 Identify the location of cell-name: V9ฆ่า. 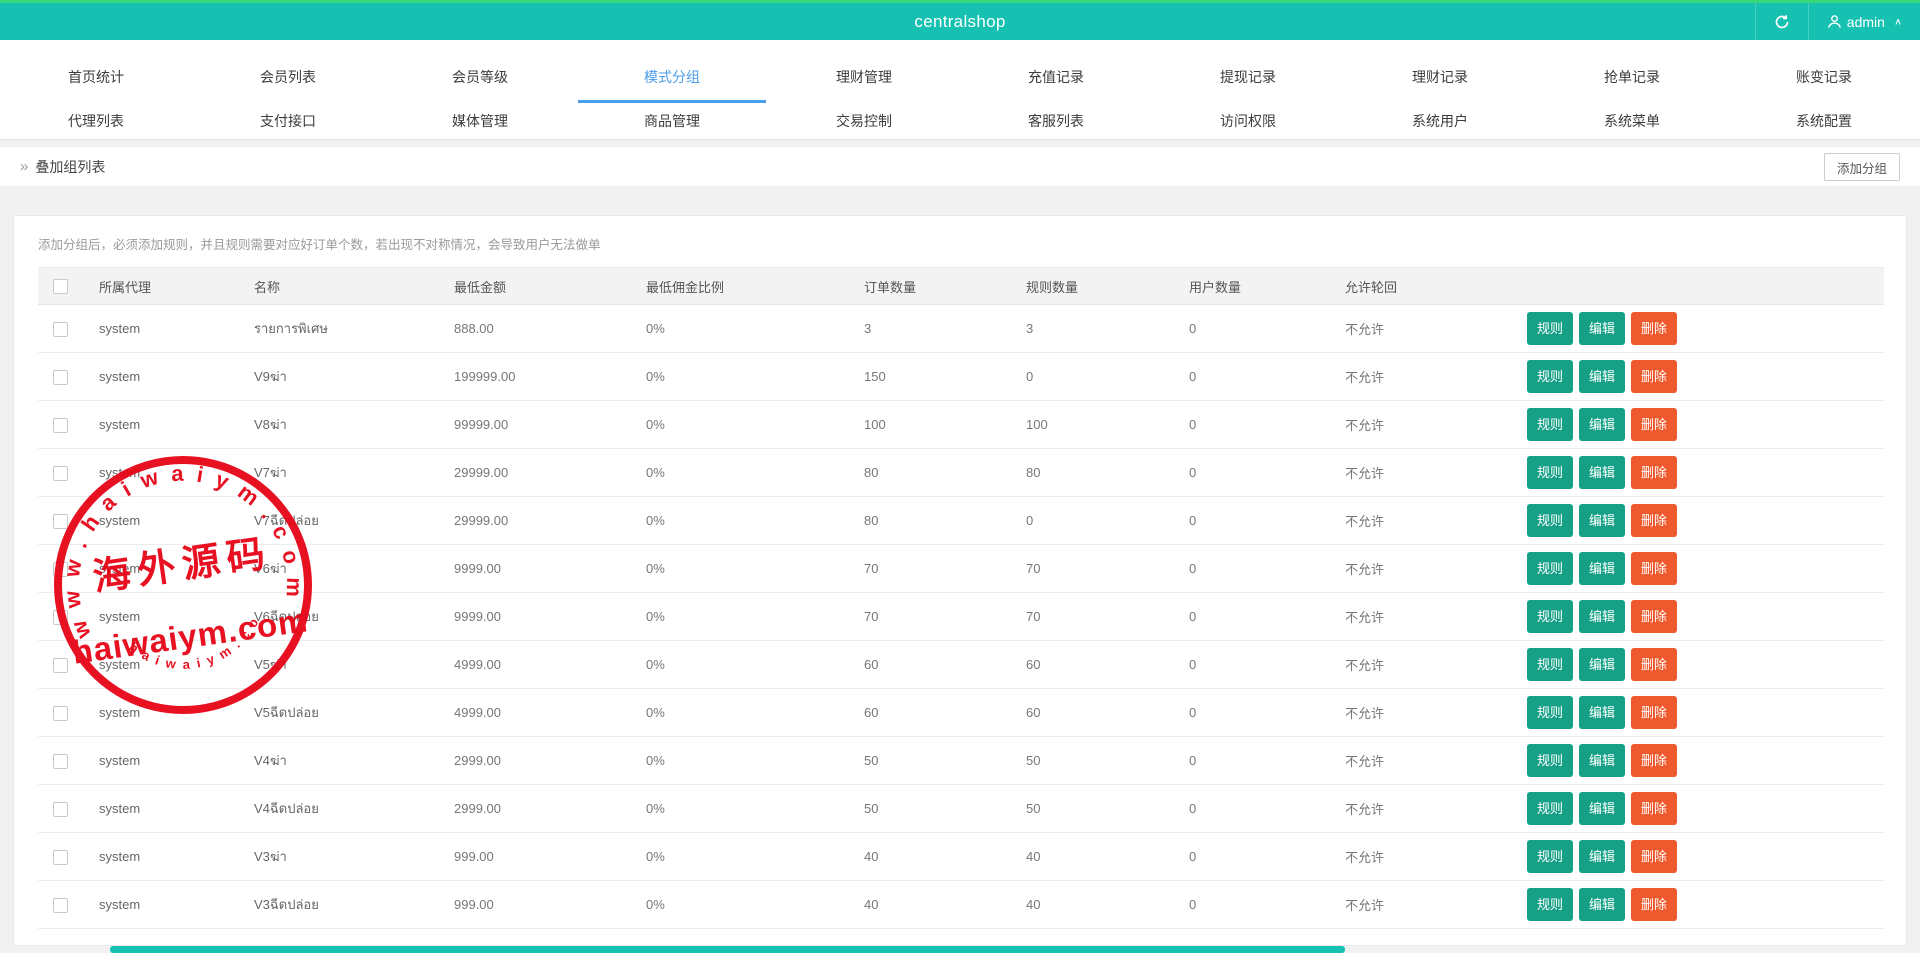
(339, 376).